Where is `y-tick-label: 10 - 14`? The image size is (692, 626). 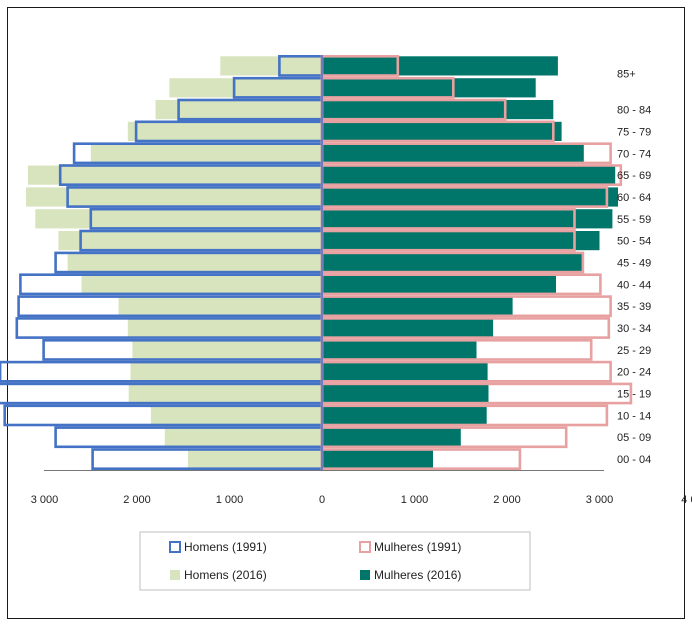
y-tick-label: 10 - 14 is located at coordinates (634, 416).